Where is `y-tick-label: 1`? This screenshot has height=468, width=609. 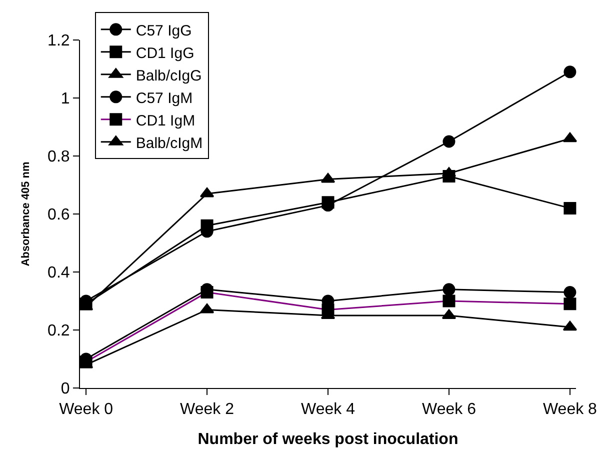
y-tick-label: 1 is located at coordinates (65, 99).